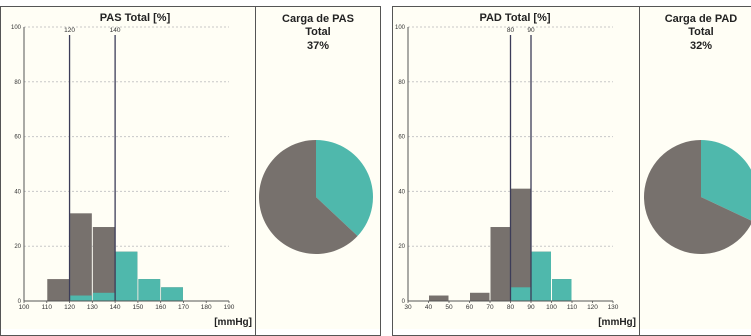 Image resolution: width=751 pixels, height=336 pixels. What do you see at coordinates (572, 307) in the screenshot?
I see `pad-x-tick-label: 110` at bounding box center [572, 307].